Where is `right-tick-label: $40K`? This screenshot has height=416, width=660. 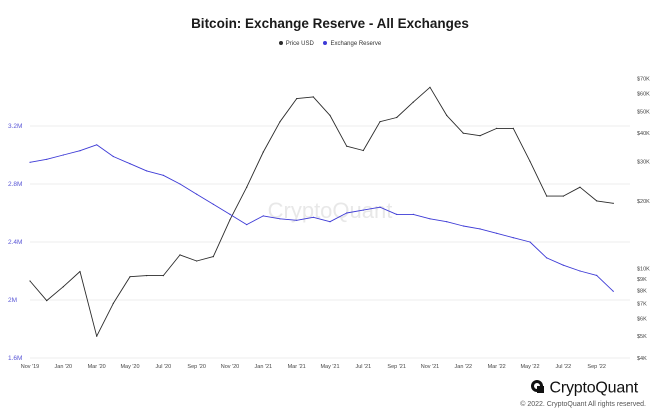 right-tick-label: $40K is located at coordinates (643, 134).